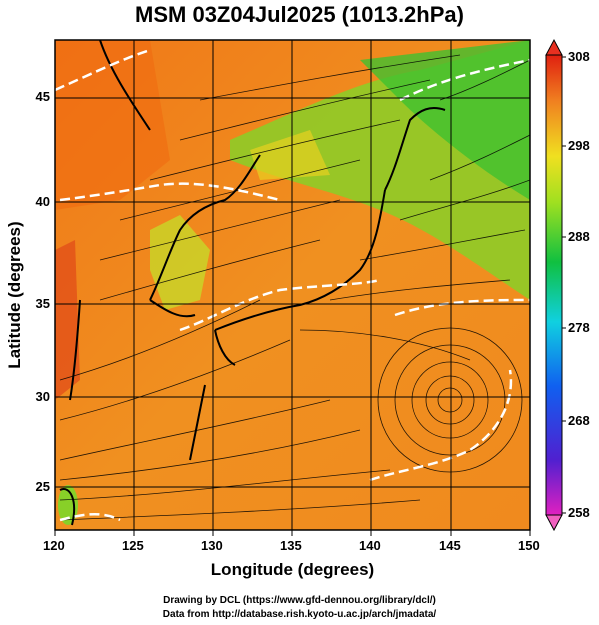 The height and width of the screenshot is (625, 599). Describe the element at coordinates (579, 236) in the screenshot. I see `colorbar-tick-288: 288` at that location.